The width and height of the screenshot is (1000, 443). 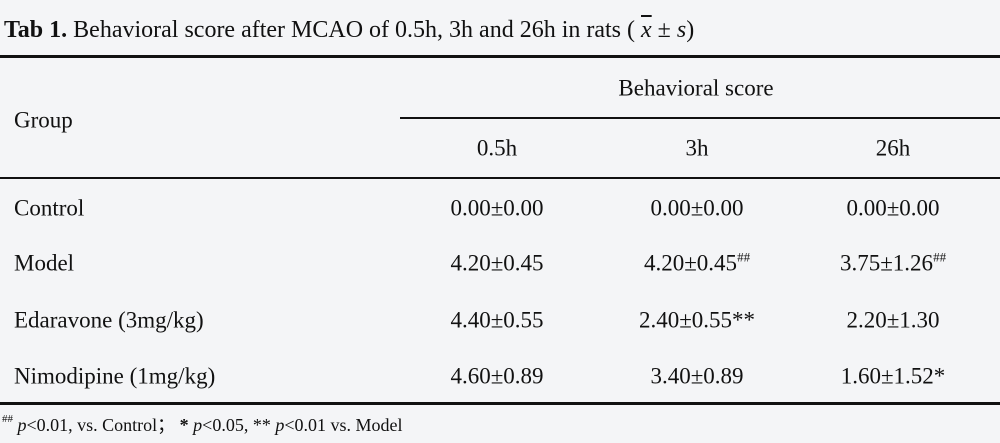 I want to click on title-label: Tab 1., so click(x=36, y=30).